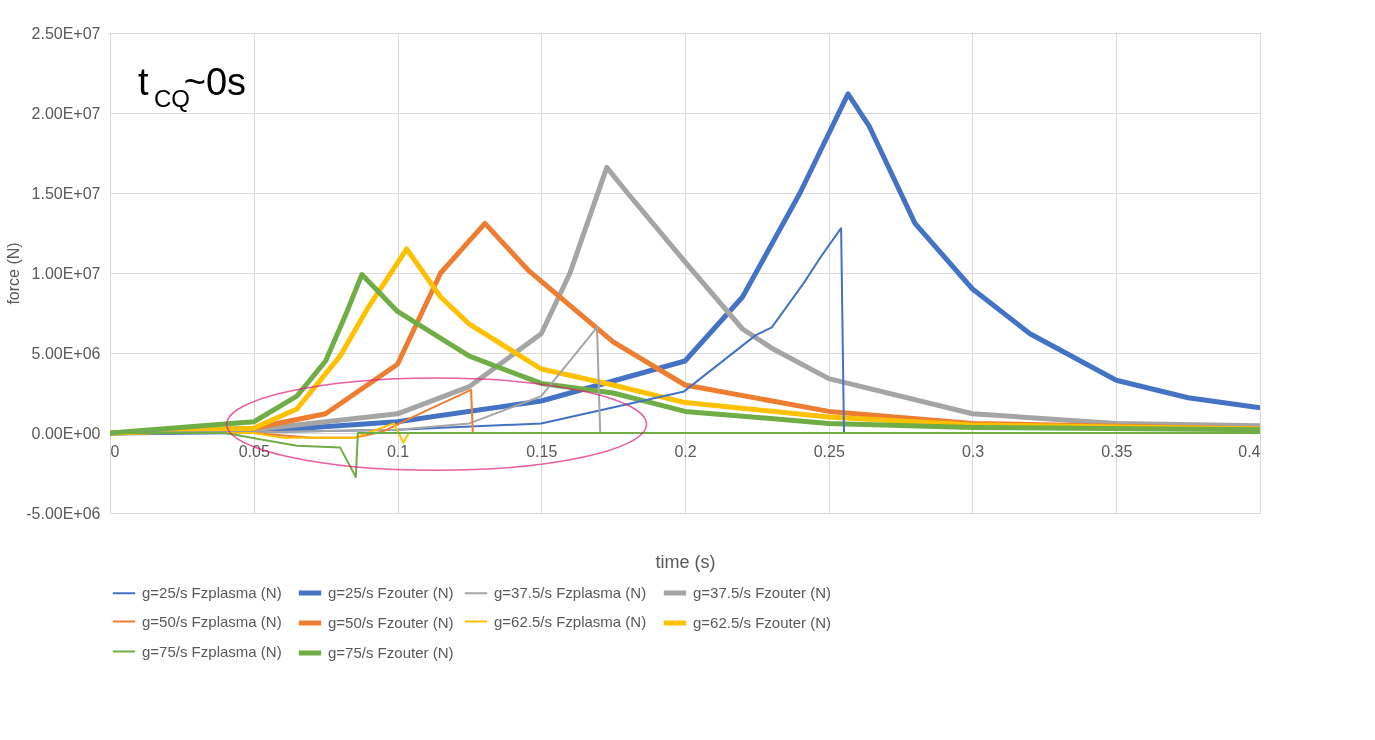 The width and height of the screenshot is (1375, 740). I want to click on x-tick-label: 0, so click(115, 451).